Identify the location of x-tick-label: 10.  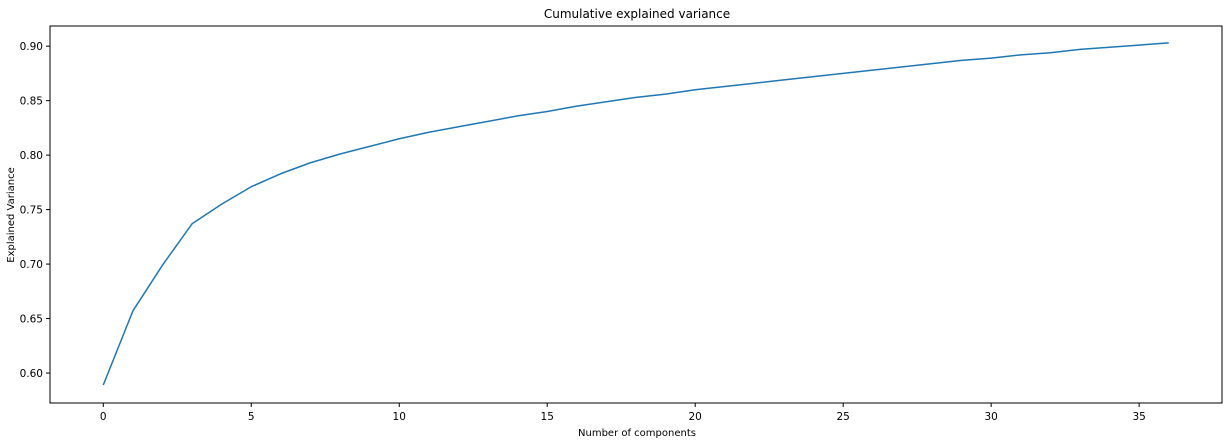
(399, 417).